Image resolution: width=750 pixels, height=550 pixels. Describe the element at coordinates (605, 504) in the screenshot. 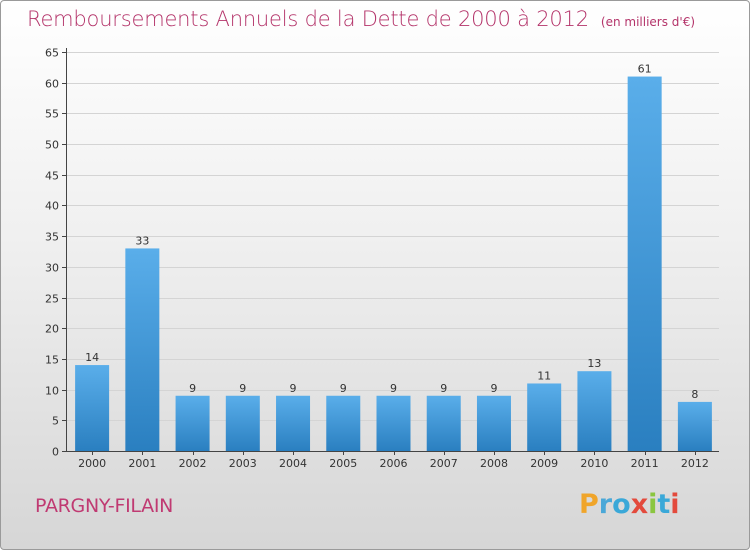

I see `logo-letter: r` at that location.